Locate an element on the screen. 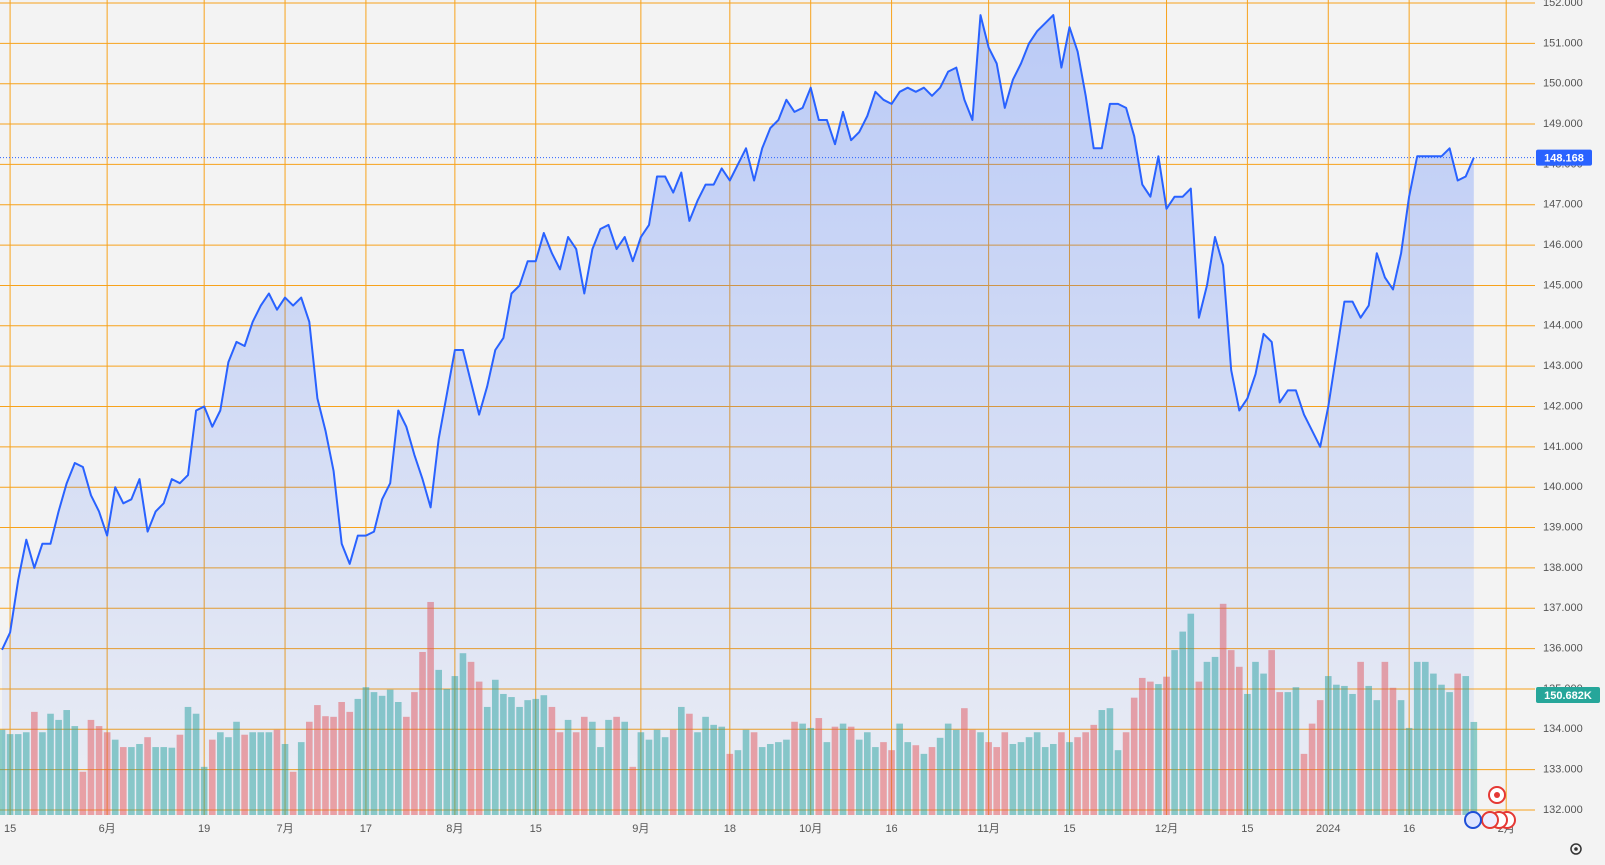 The height and width of the screenshot is (865, 1605). x-tick-label: 11月 is located at coordinates (988, 829).